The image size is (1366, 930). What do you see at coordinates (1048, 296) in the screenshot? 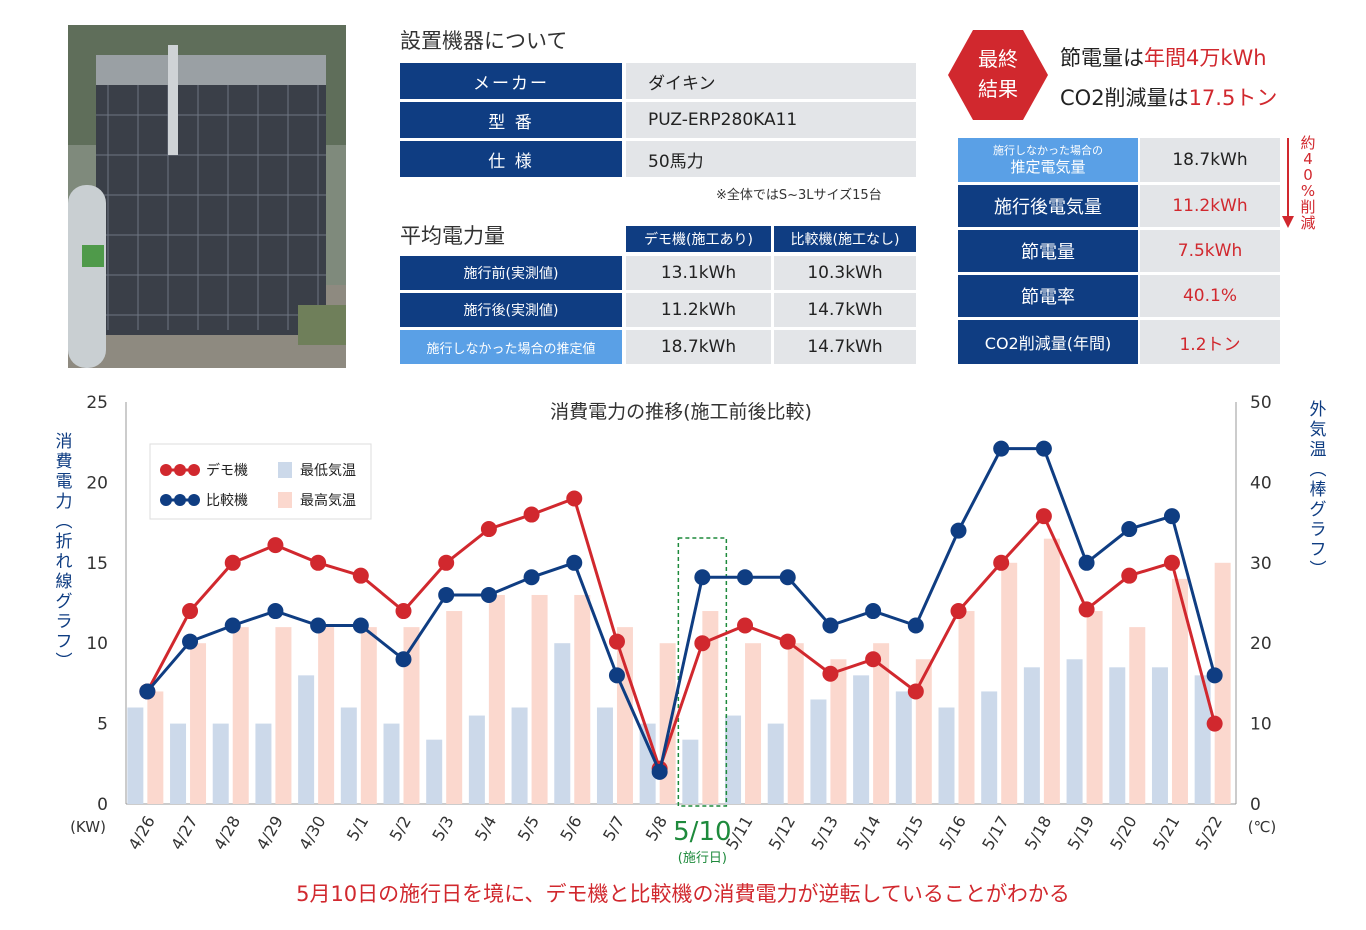
I see `final-row-label: 節電率` at bounding box center [1048, 296].